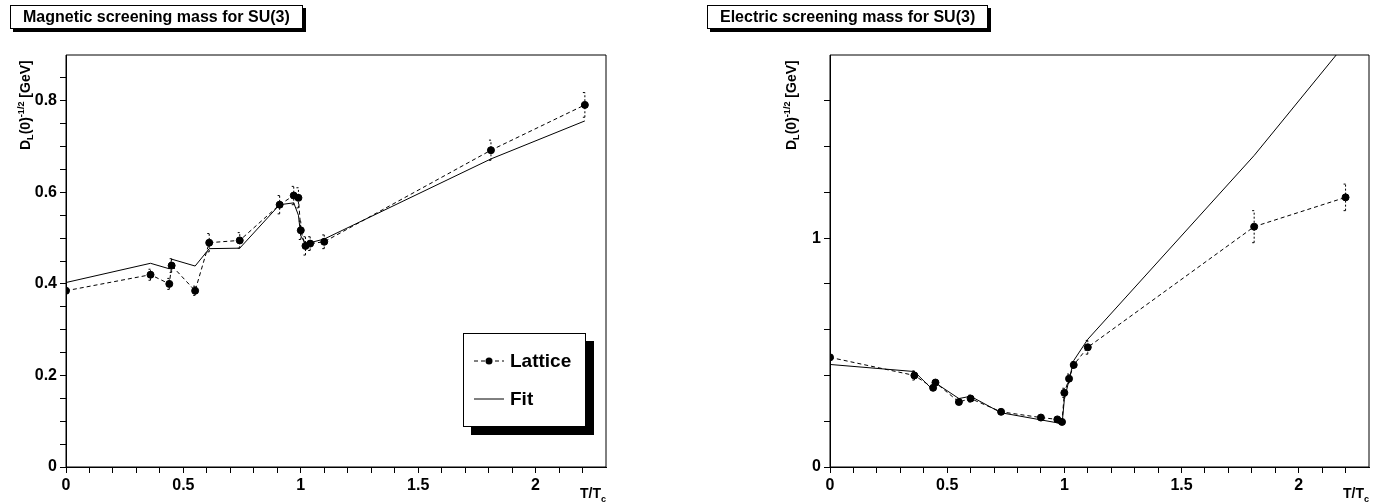 The height and width of the screenshot is (502, 1374). What do you see at coordinates (46, 100) in the screenshot?
I see `y-tick-label: 0.8` at bounding box center [46, 100].